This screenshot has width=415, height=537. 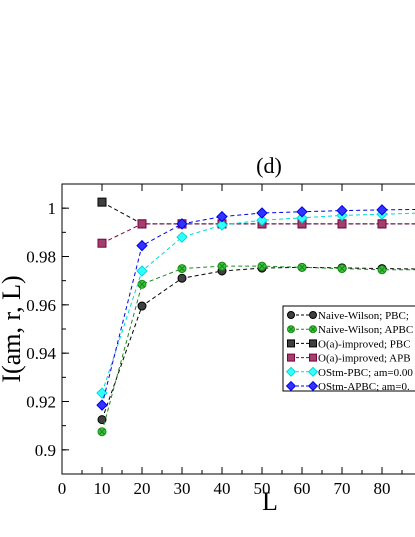 What do you see at coordinates (142, 488) in the screenshot?
I see `x-tick-label: 20` at bounding box center [142, 488].